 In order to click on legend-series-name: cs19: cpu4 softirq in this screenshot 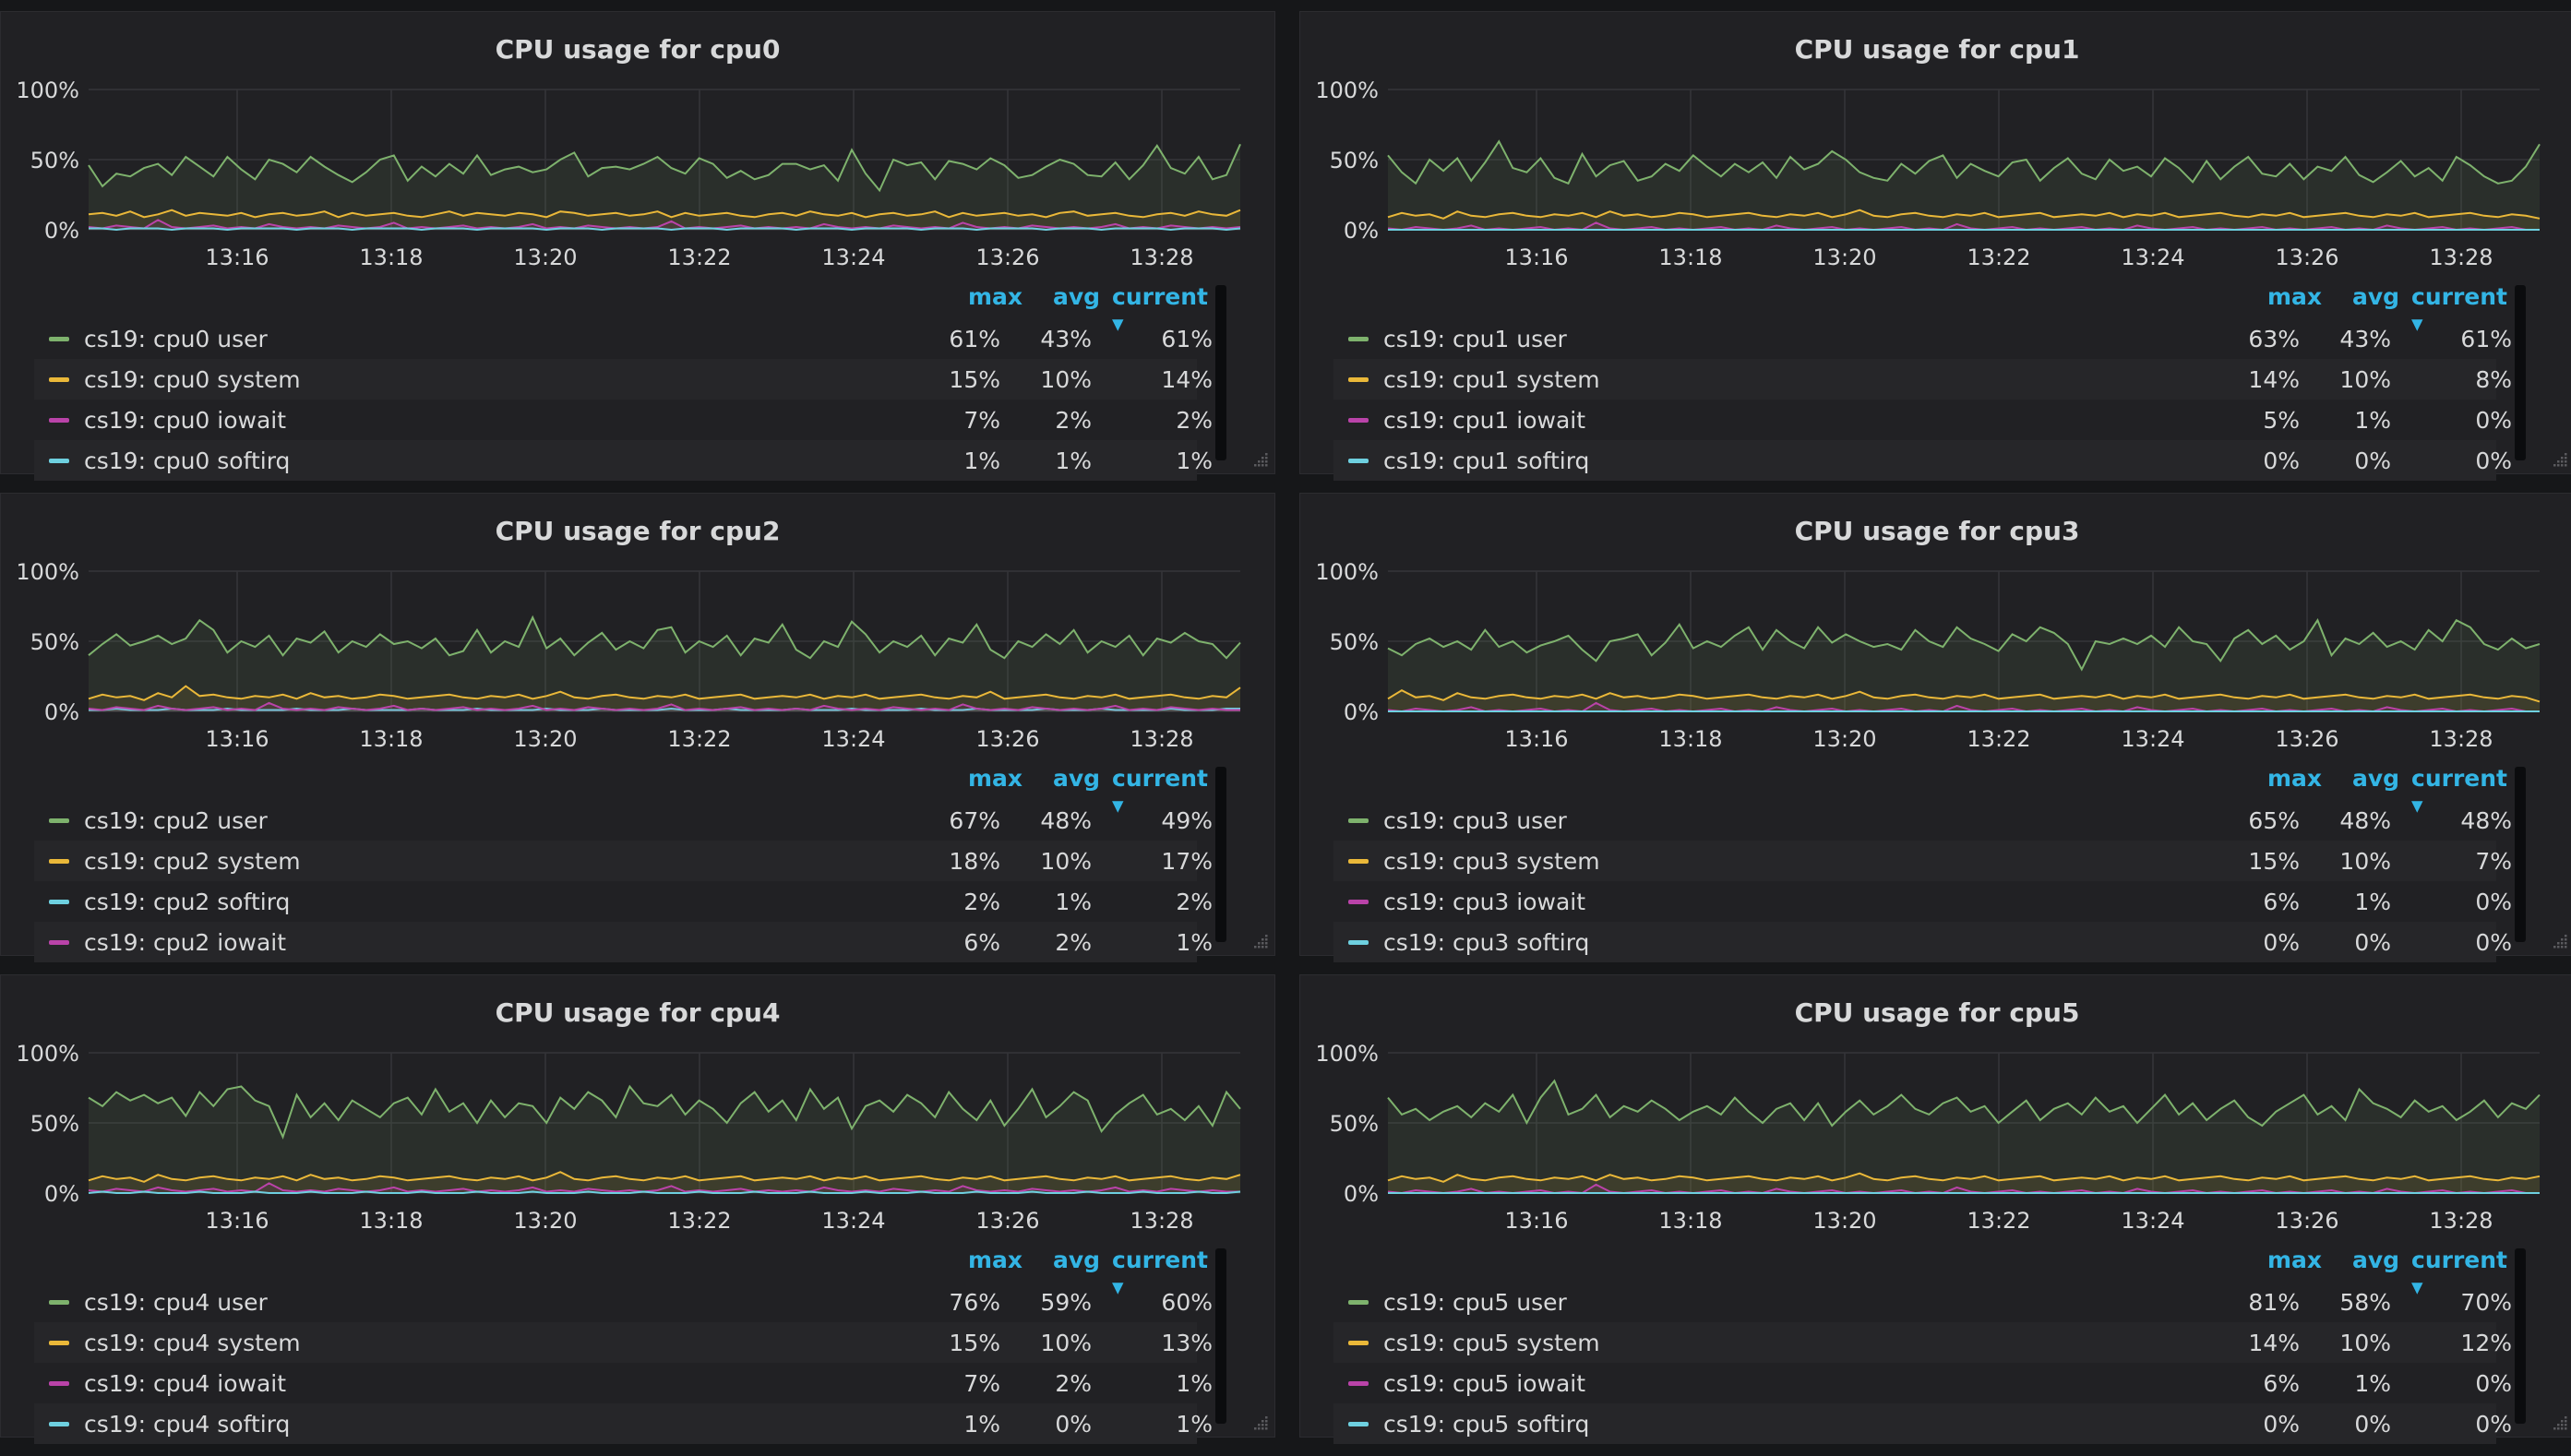, I will do `click(187, 1424)`.